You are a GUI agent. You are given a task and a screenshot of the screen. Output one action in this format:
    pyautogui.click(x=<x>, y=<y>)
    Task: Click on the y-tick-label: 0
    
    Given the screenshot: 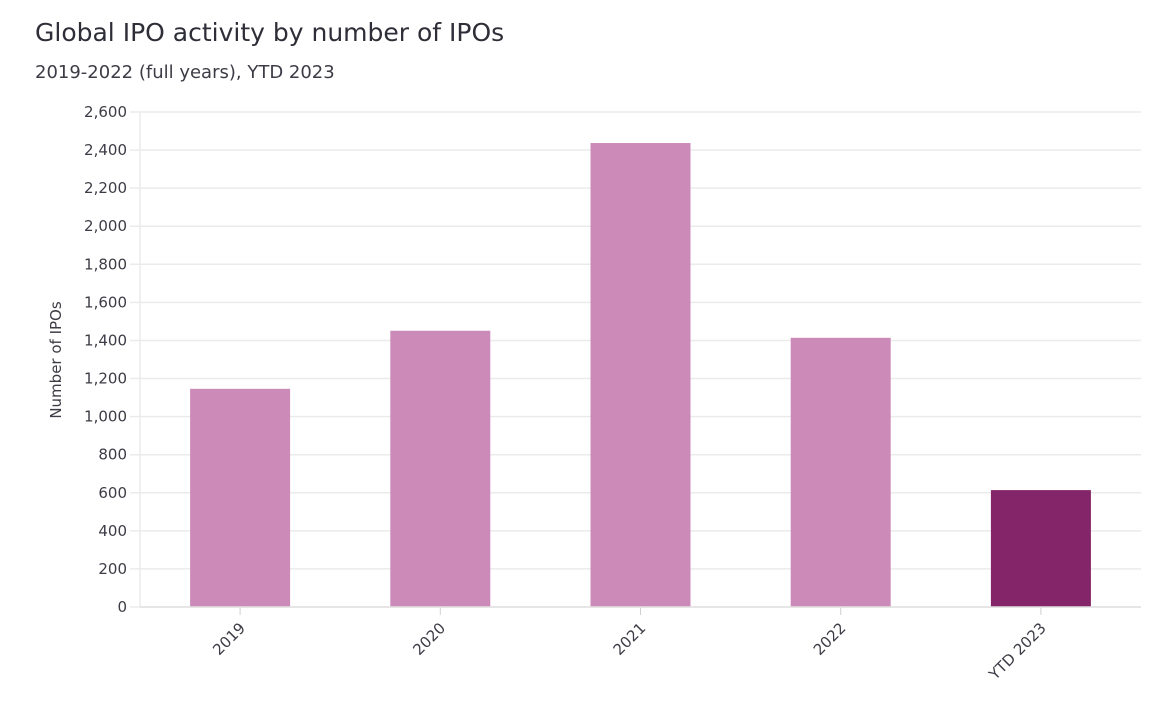 What is the action you would take?
    pyautogui.click(x=122, y=607)
    